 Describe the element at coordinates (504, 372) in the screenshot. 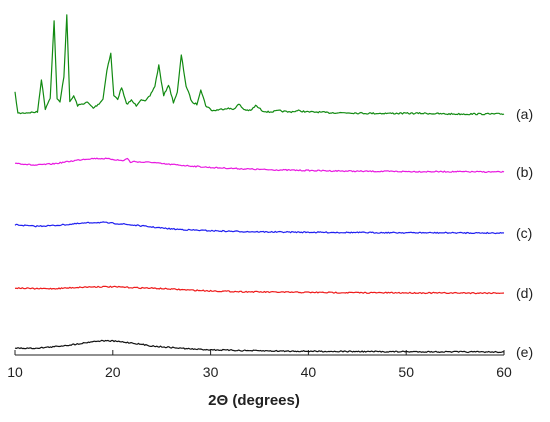

I see `x-tick-label: 60` at that location.